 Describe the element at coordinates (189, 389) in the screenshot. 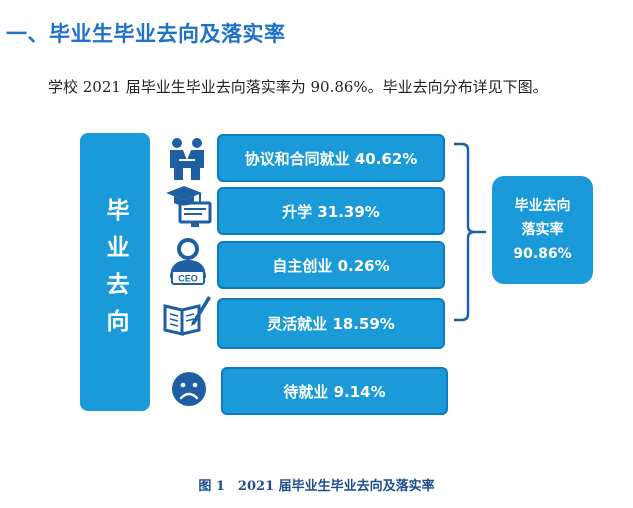

I see `sad-face-icon` at that location.